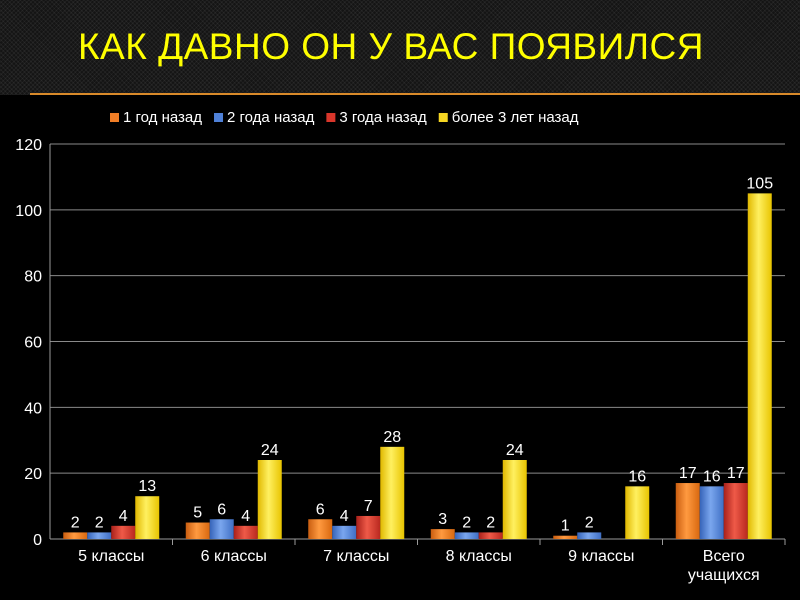 The width and height of the screenshot is (800, 600). I want to click on y-tick-label: 40, so click(33, 408).